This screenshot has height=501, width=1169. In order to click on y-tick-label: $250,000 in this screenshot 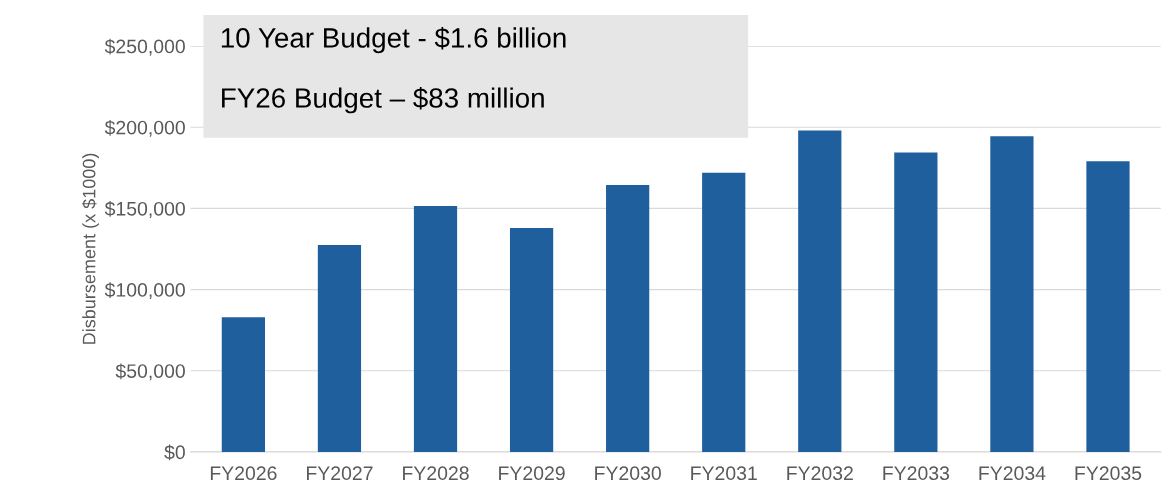, I will do `click(144, 47)`.